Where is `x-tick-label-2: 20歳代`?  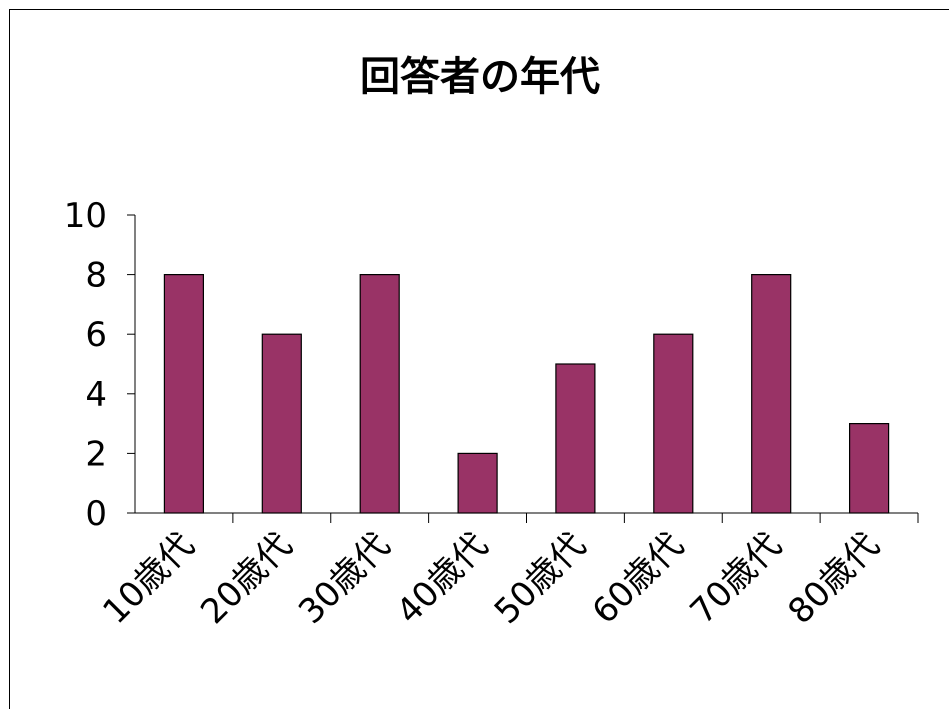 x-tick-label-2: 20歳代 is located at coordinates (246, 578).